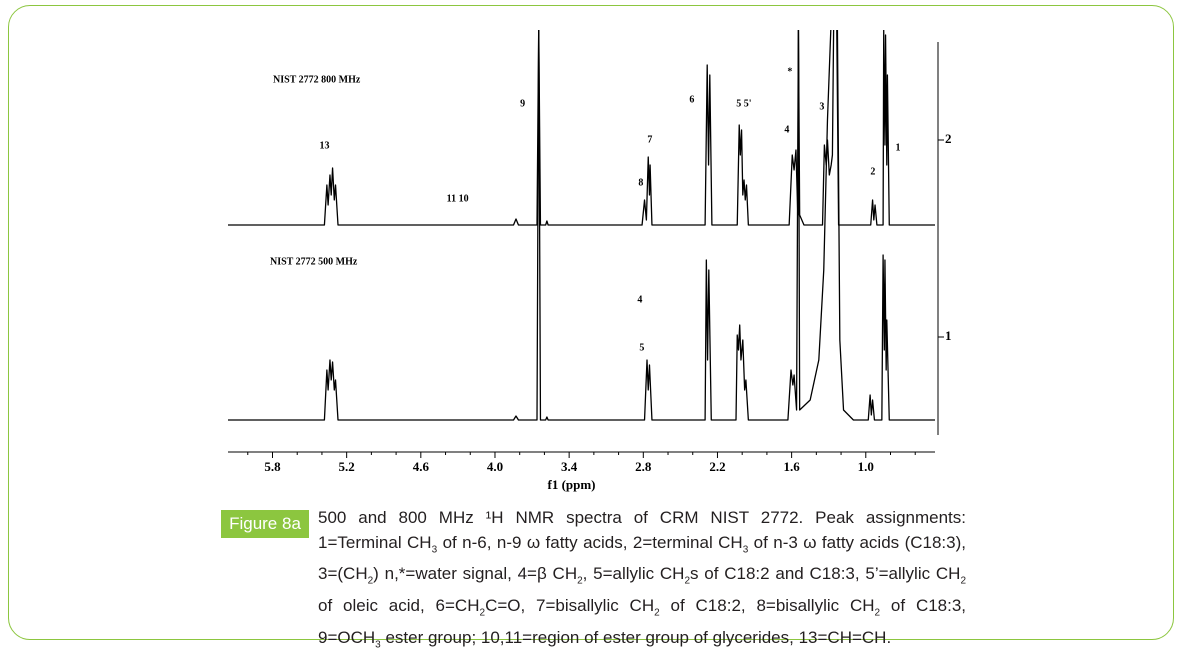  Describe the element at coordinates (265, 524) in the screenshot. I see `figure-label: Figure 8a` at that location.